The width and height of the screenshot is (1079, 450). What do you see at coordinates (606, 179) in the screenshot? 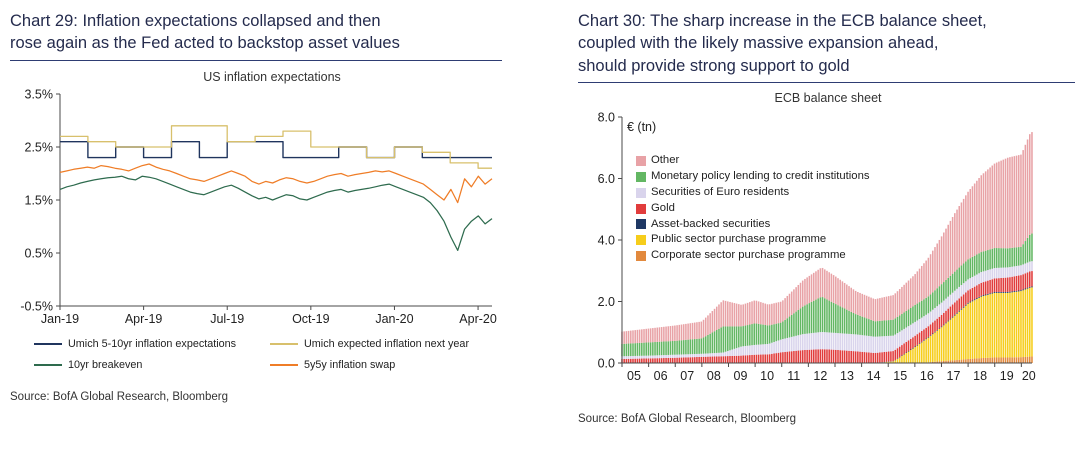
I see `y-tick-label: 6.0` at bounding box center [606, 179].